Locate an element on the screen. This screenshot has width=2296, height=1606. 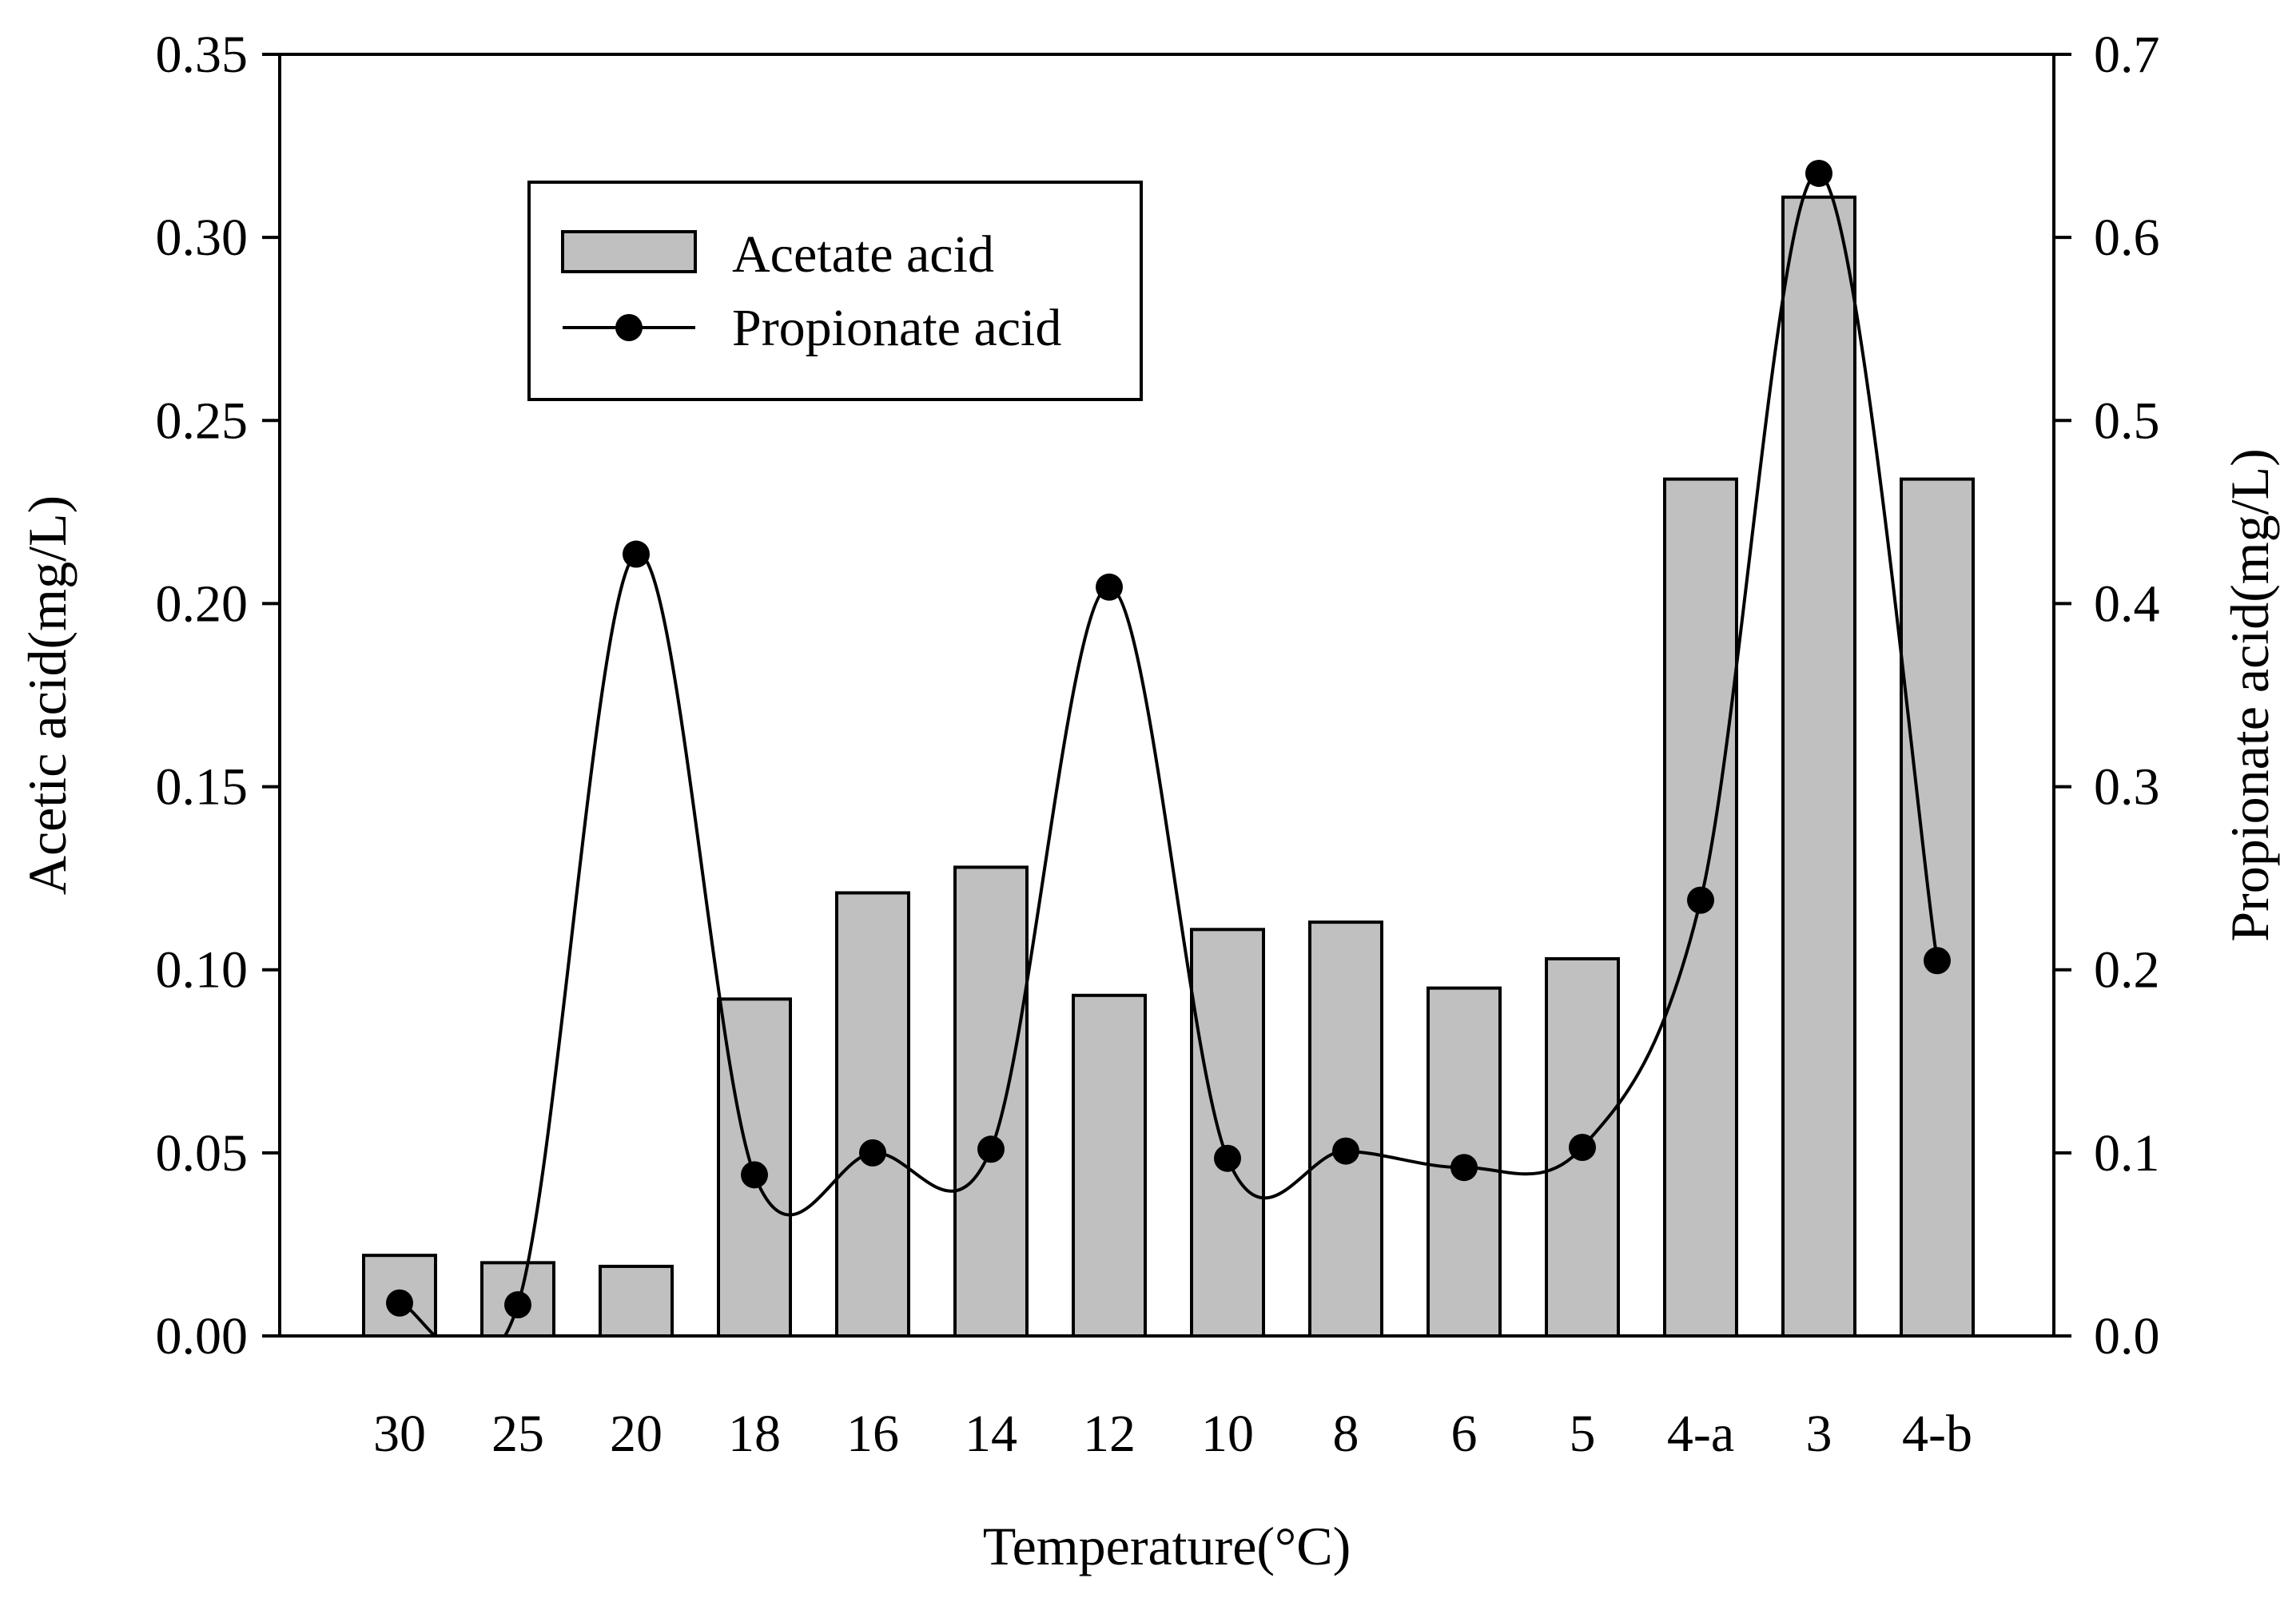
left-axis-ticks: 0.00 0.05 0.10 0.15 0.20 0.25 0.30 0.35 is located at coordinates (218, 695).